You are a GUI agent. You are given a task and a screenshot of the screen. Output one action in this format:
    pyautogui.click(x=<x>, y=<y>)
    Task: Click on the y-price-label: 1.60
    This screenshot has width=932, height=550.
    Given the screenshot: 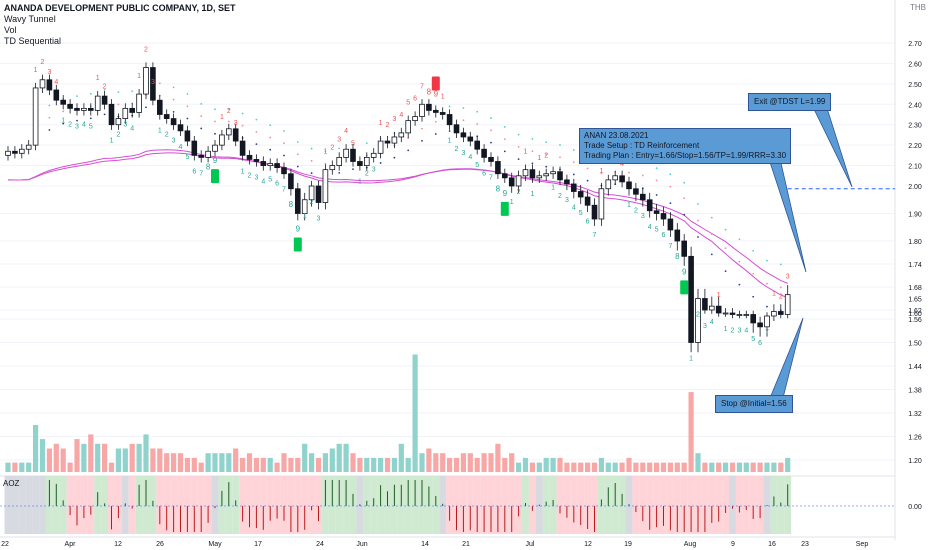 What is the action you would take?
    pyautogui.click(x=915, y=314)
    